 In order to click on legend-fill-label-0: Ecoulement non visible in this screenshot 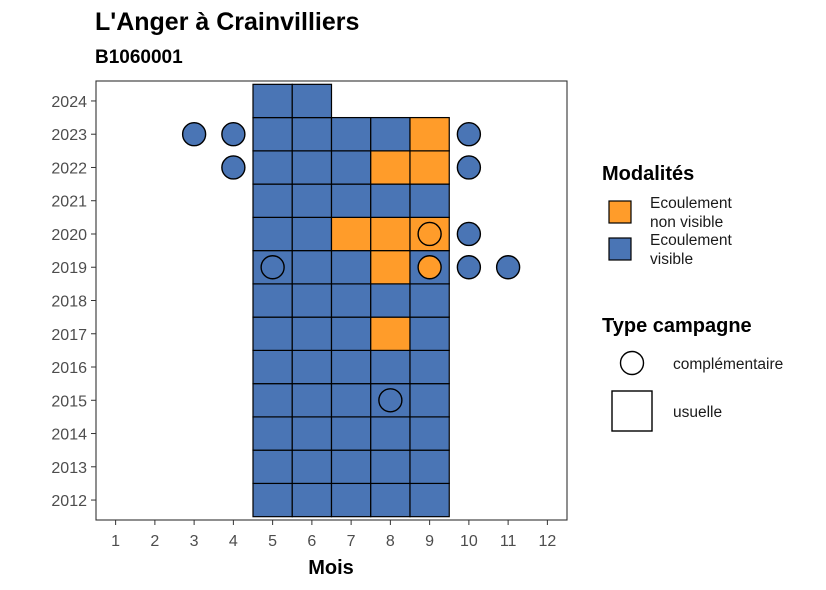, I will do `click(691, 213)`.